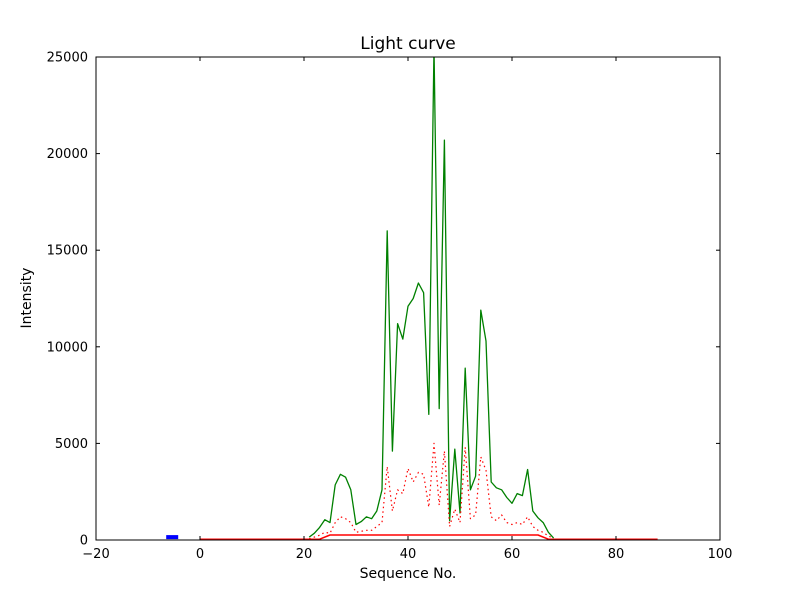  Describe the element at coordinates (71, 444) in the screenshot. I see `y-tick-label: 5000` at that location.